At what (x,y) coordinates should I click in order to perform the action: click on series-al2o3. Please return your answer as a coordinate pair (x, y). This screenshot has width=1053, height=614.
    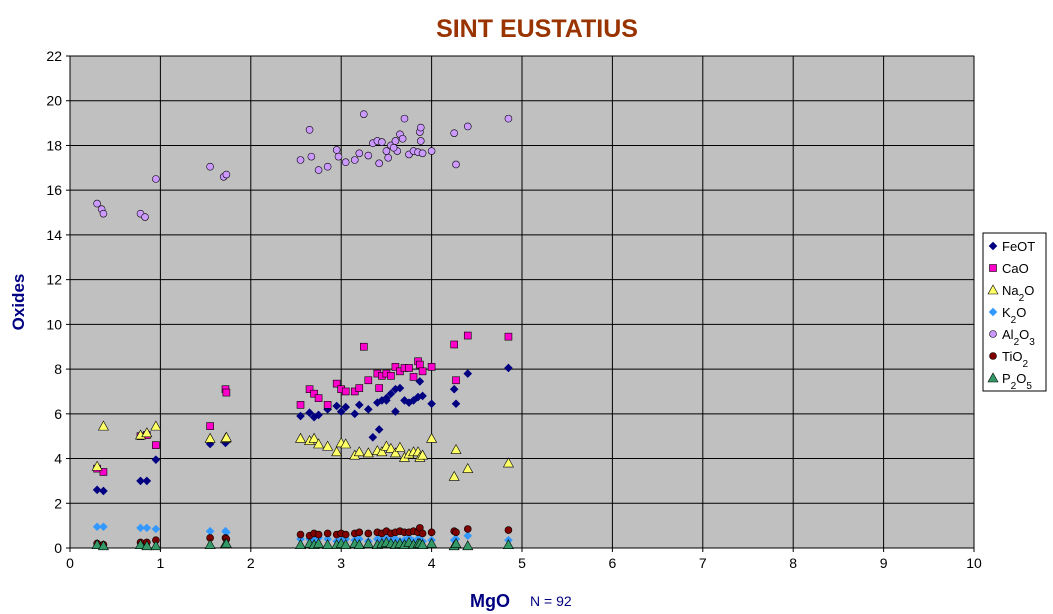
    Looking at the image, I should click on (303, 165).